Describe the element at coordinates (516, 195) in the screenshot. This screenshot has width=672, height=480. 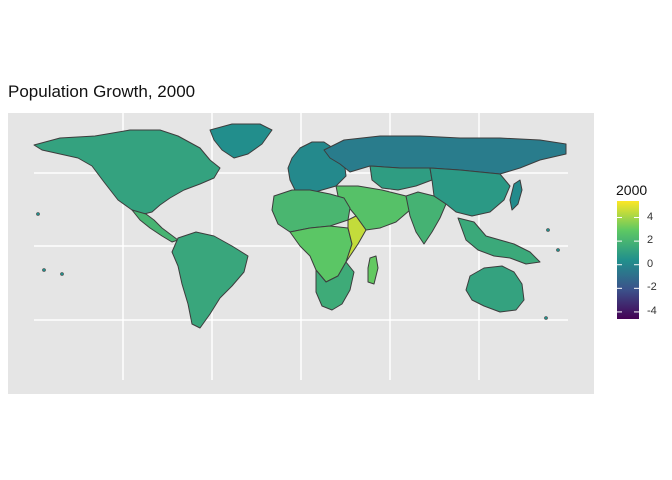
I see `region-japan` at that location.